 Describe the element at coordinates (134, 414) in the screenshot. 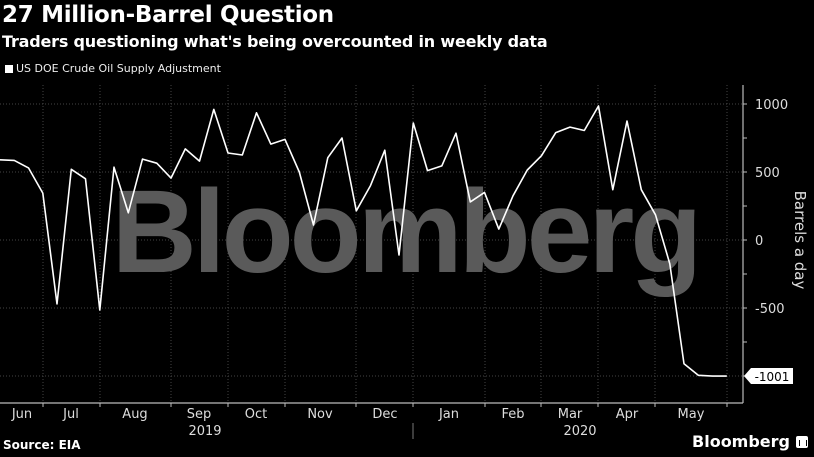

I see `svg-text: Aug` at that location.